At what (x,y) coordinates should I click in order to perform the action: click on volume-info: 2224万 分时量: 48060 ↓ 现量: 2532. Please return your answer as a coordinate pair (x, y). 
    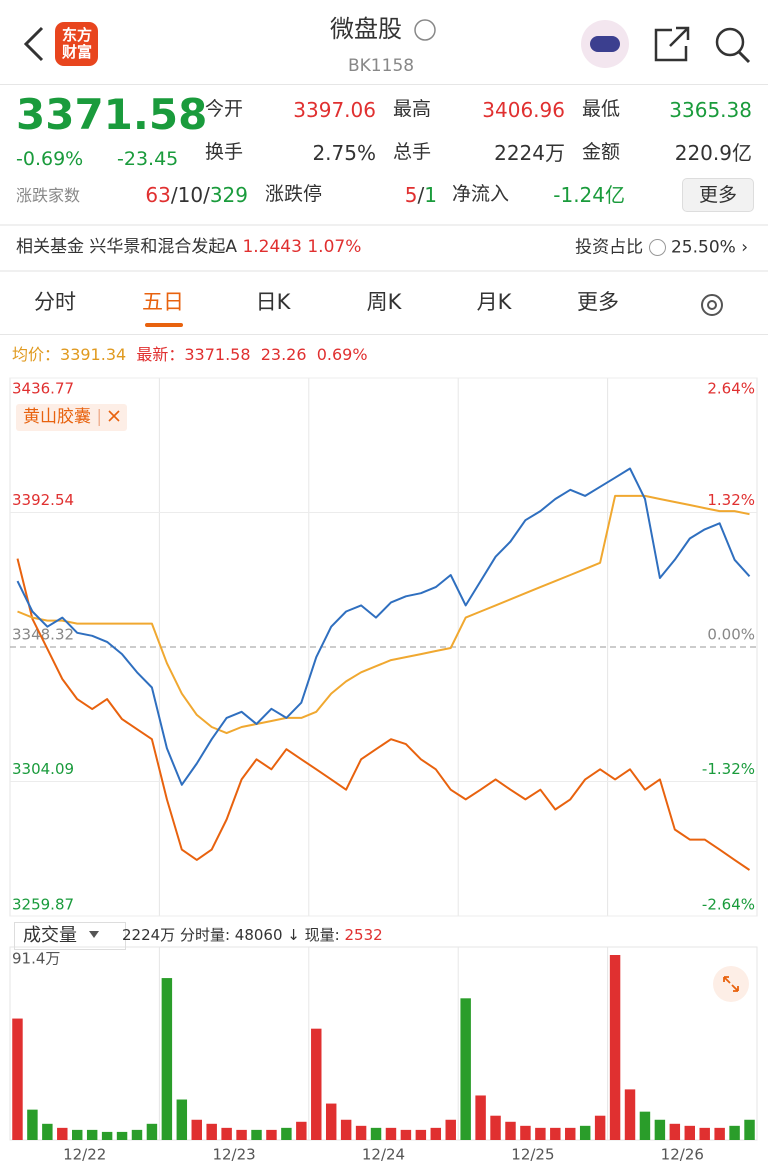
    Looking at the image, I should click on (252, 935).